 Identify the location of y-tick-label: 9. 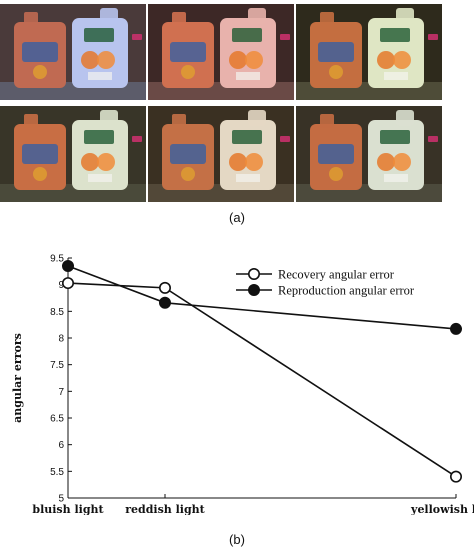
(61, 285).